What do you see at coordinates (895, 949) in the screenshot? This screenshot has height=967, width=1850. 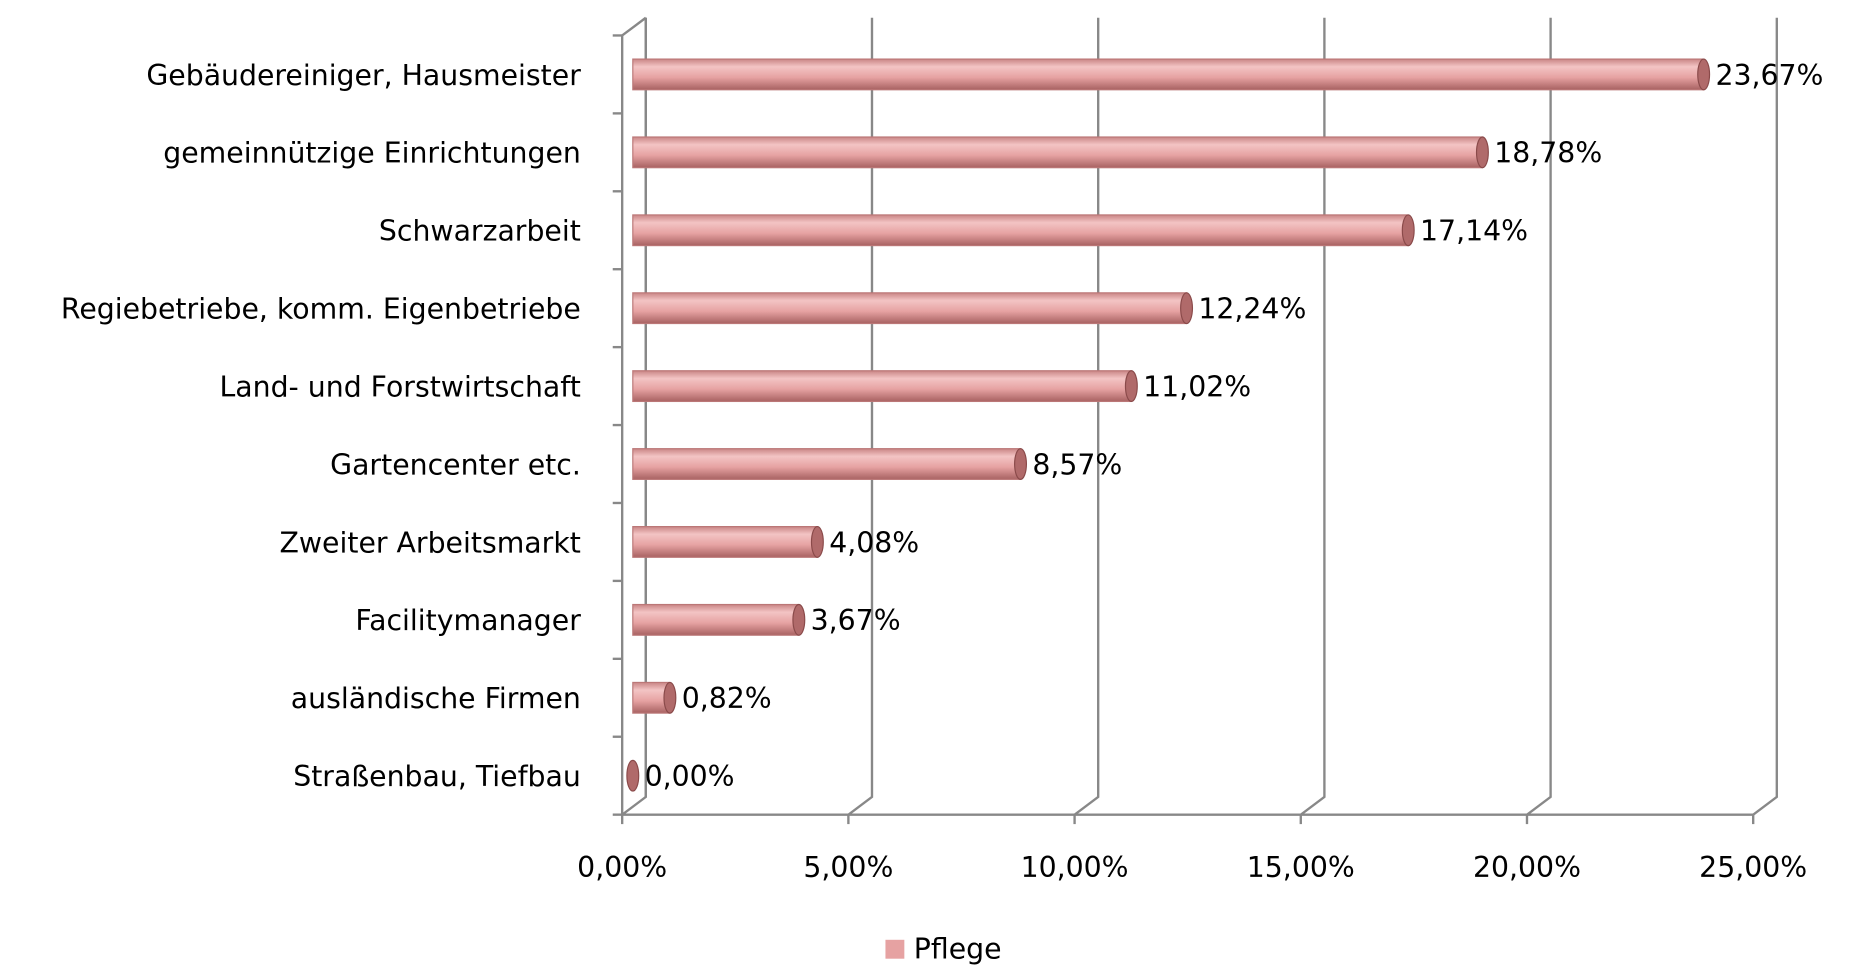 I see `legend-swatch` at bounding box center [895, 949].